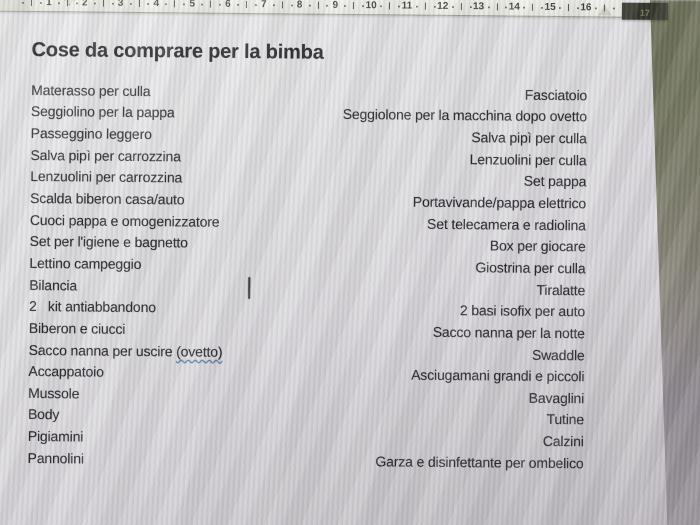 The height and width of the screenshot is (525, 700). What do you see at coordinates (249, 288) in the screenshot?
I see `text-cursor` at bounding box center [249, 288].